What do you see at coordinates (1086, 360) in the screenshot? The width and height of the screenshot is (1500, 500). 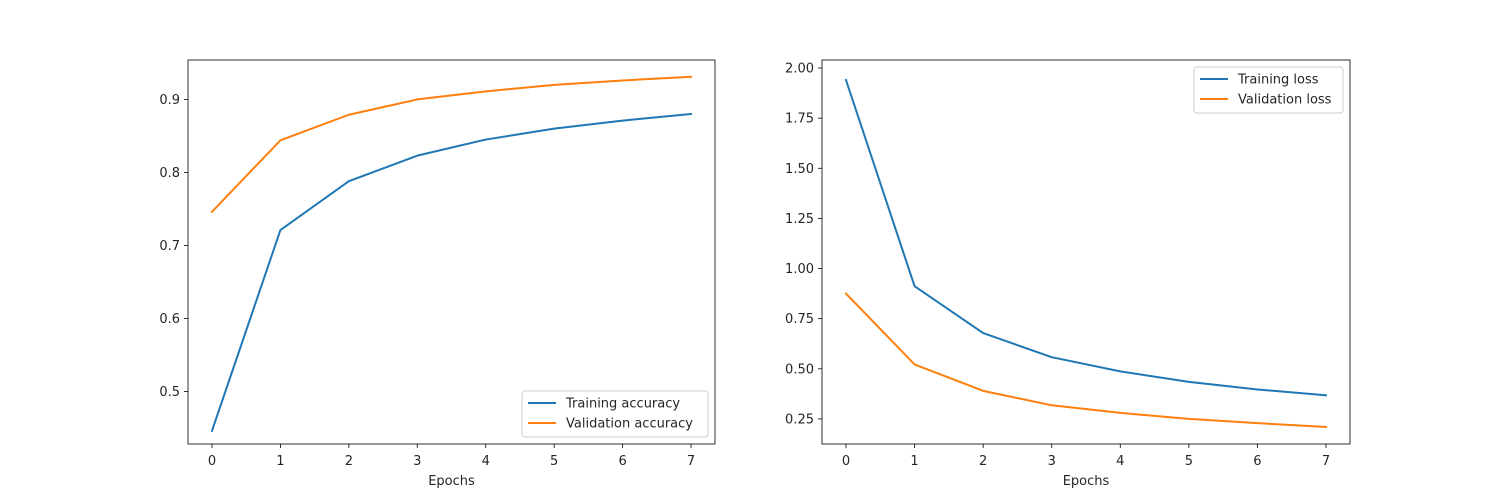 I see `loss-series-line-validation` at bounding box center [1086, 360].